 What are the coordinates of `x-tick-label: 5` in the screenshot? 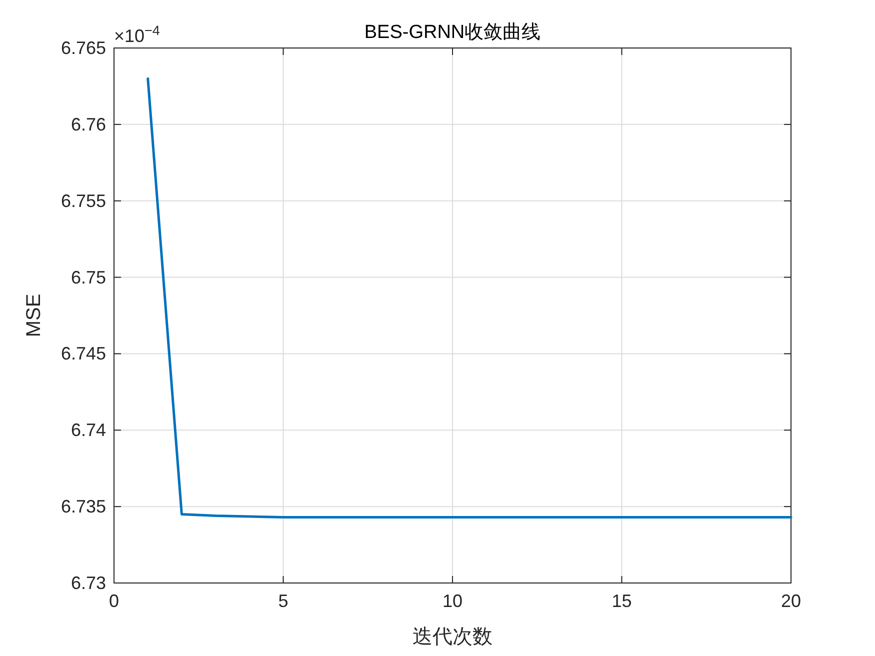 It's located at (283, 601).